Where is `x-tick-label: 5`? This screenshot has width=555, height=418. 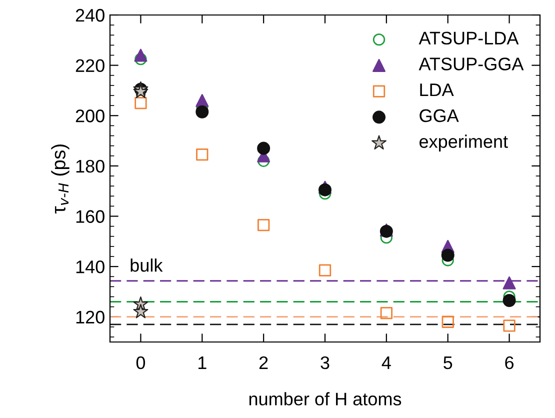
x-tick-label: 5 is located at coordinates (448, 363).